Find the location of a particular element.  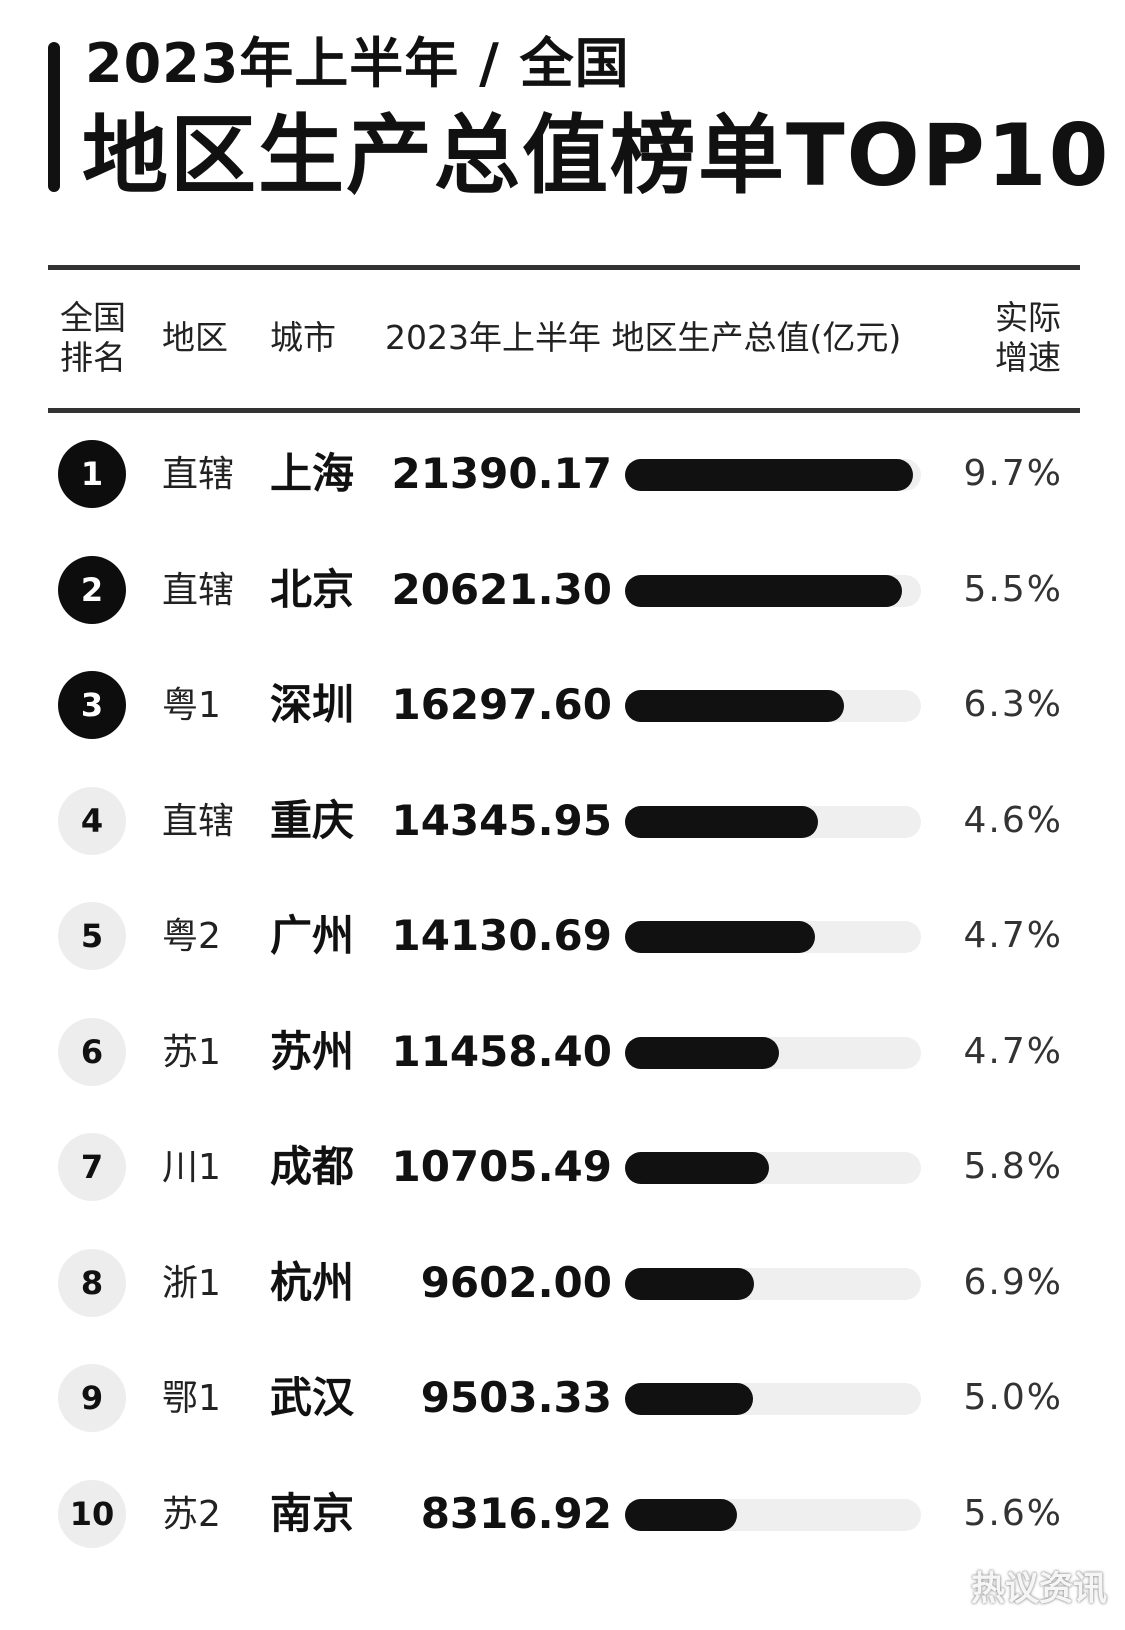

gdp-value-label: 14130.69 is located at coordinates (501, 935).